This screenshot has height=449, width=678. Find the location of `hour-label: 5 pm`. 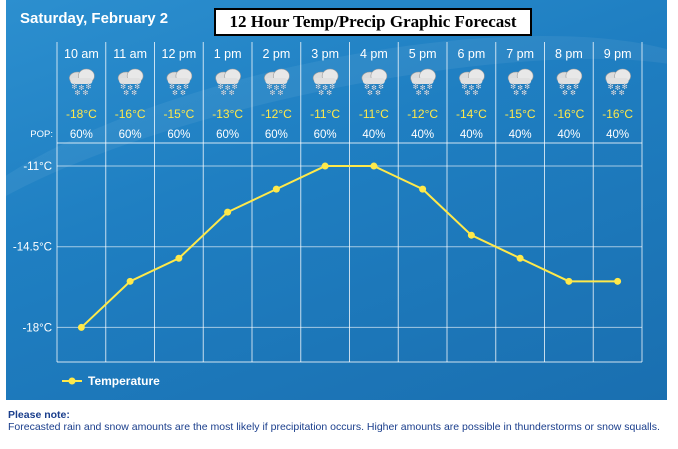

hour-label: 5 pm is located at coordinates (423, 54).